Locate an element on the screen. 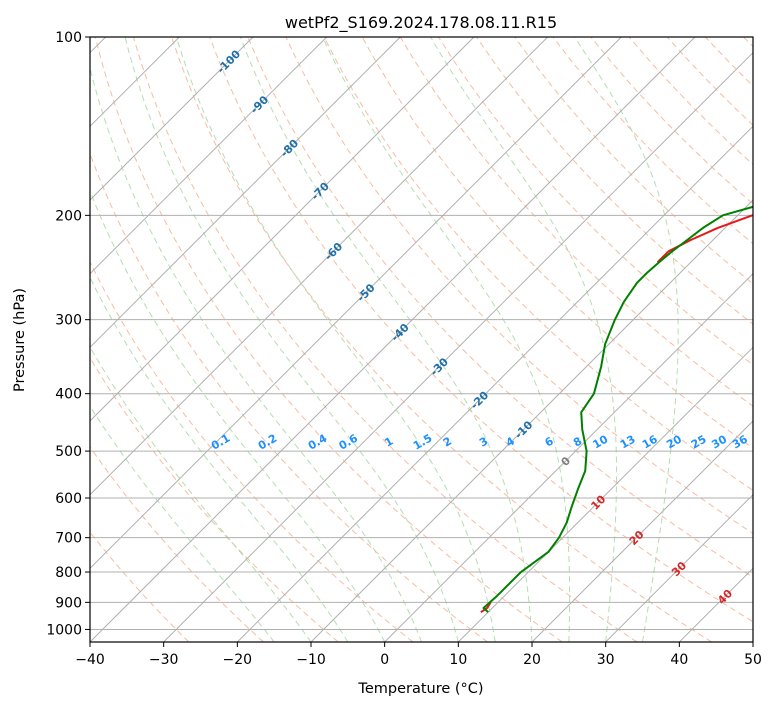 Image resolution: width=775 pixels, height=708 pixels. x-tick-label: −20 is located at coordinates (238, 660).